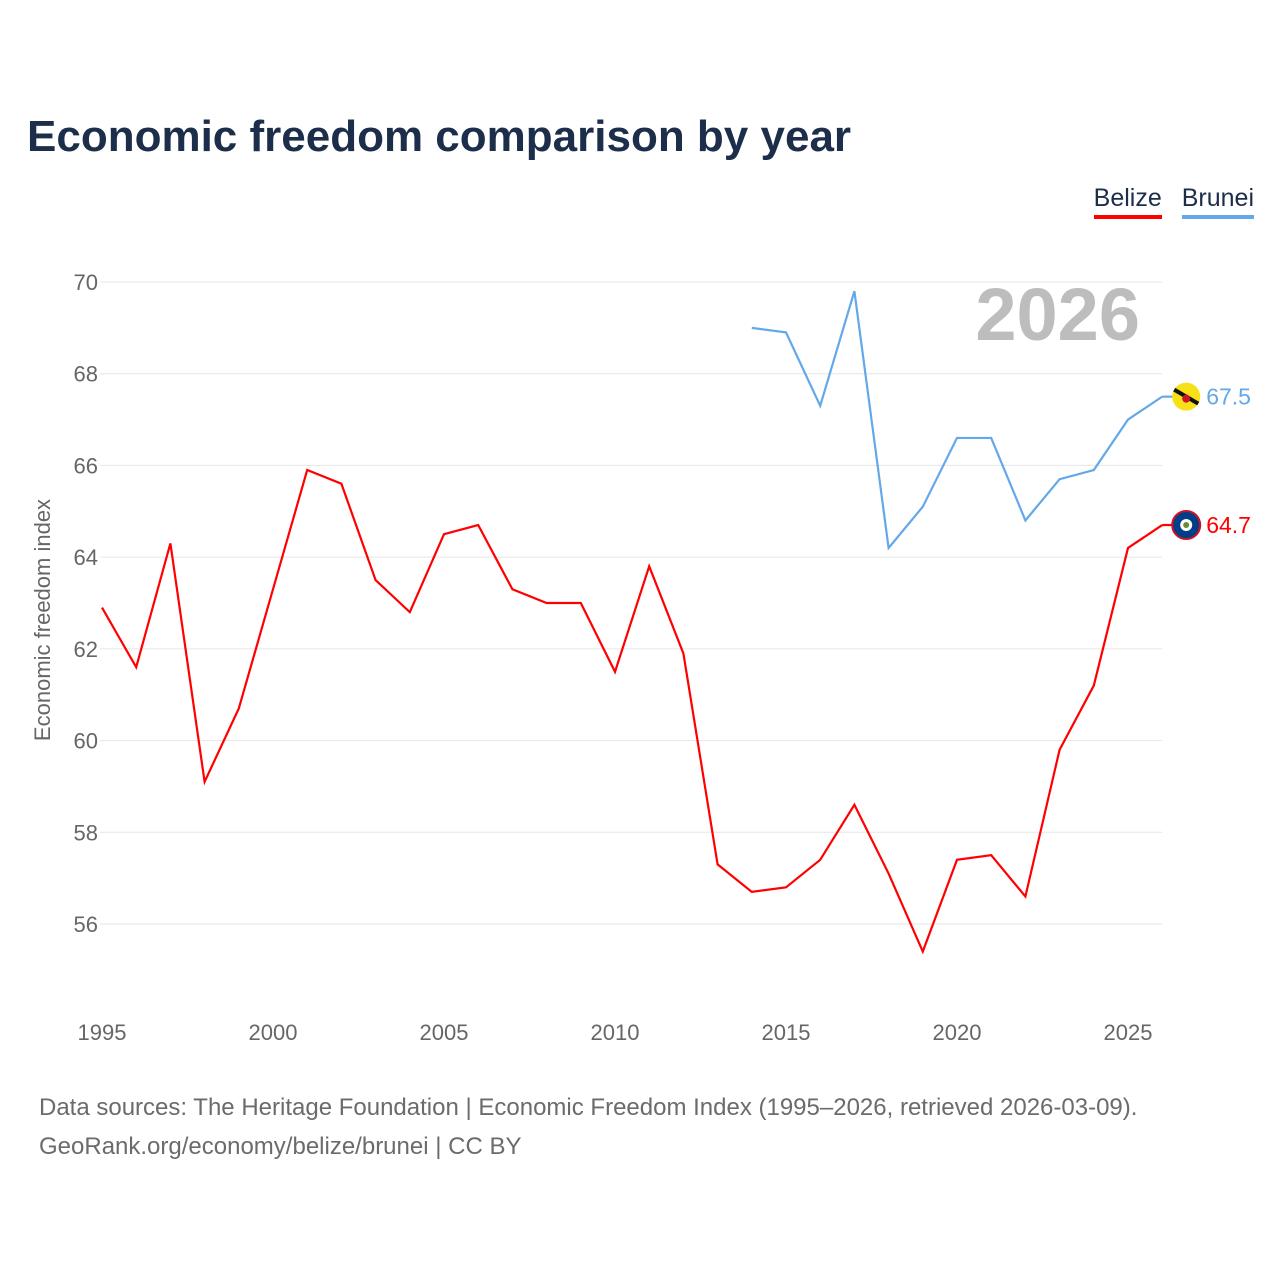 This screenshot has height=1280, width=1280. What do you see at coordinates (1228, 525) in the screenshot?
I see `end-value-label: 64.7` at bounding box center [1228, 525].